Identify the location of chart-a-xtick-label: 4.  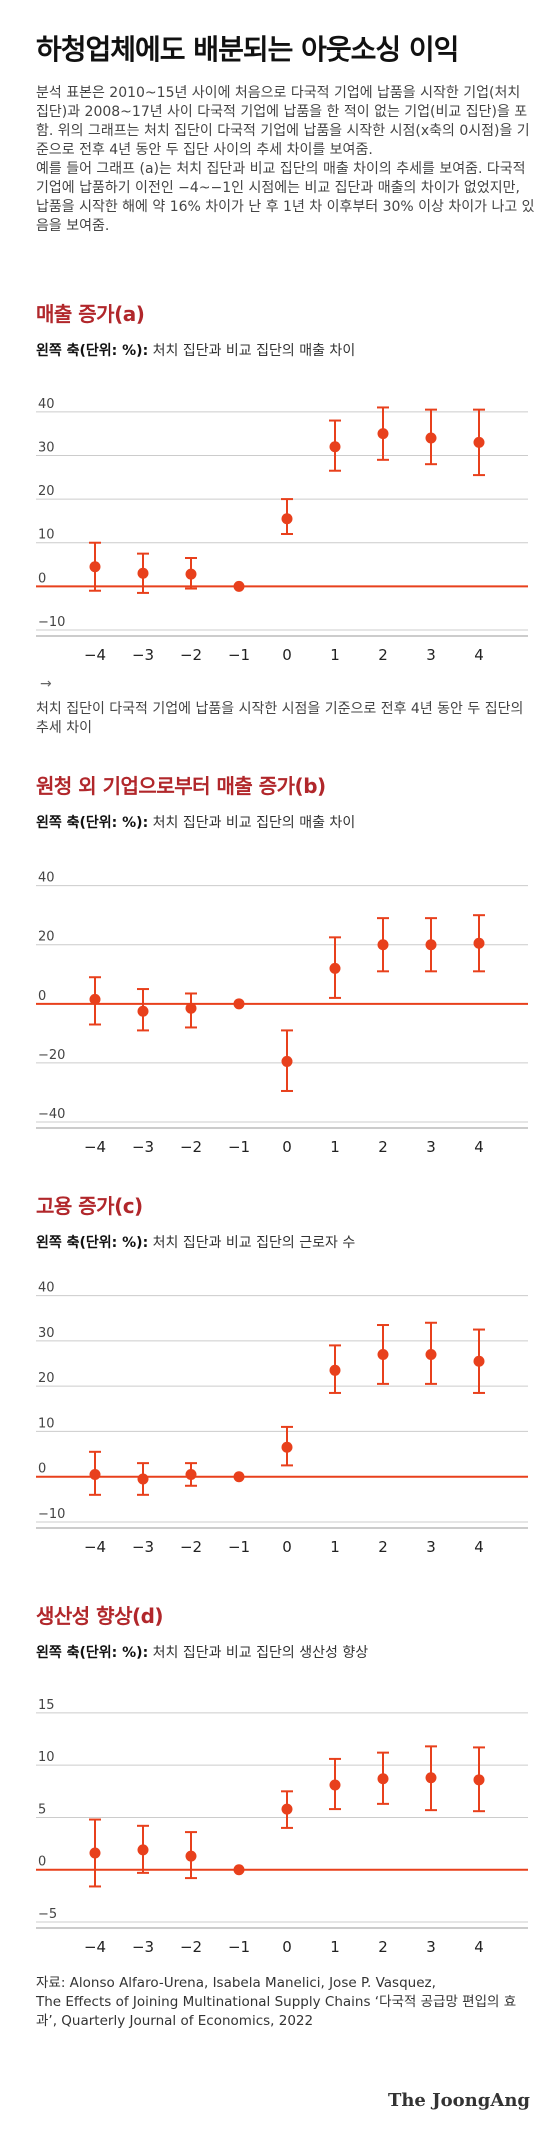
(479, 655).